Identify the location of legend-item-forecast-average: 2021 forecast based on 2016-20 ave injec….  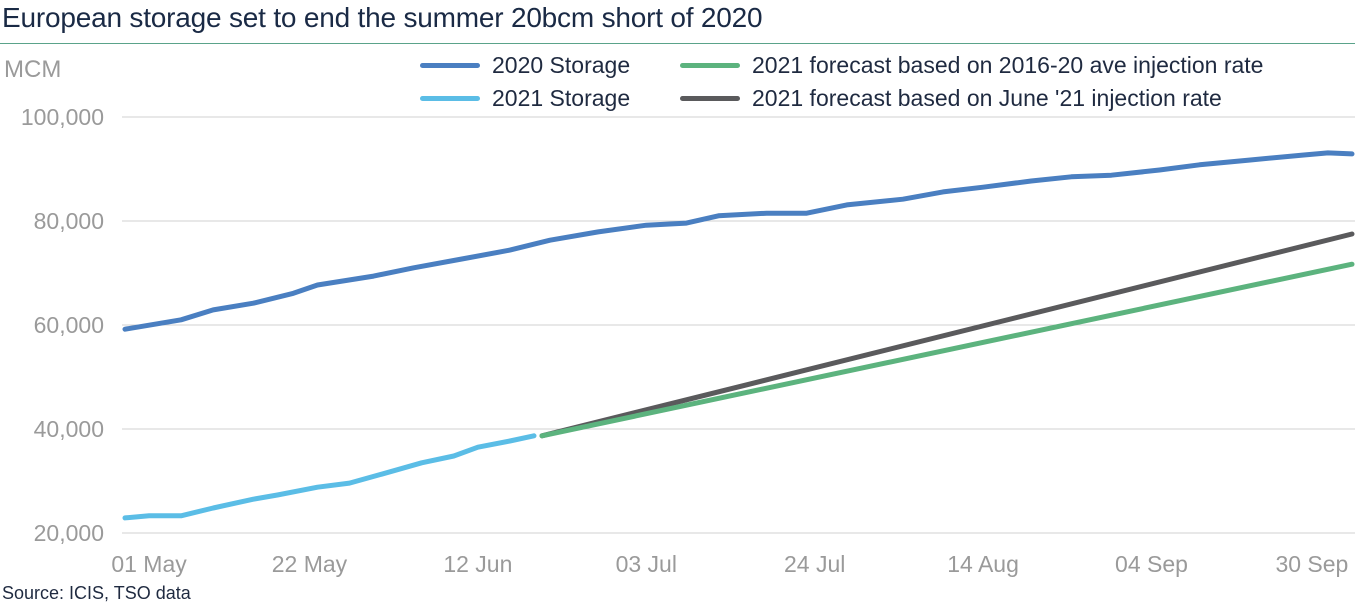
(971, 65).